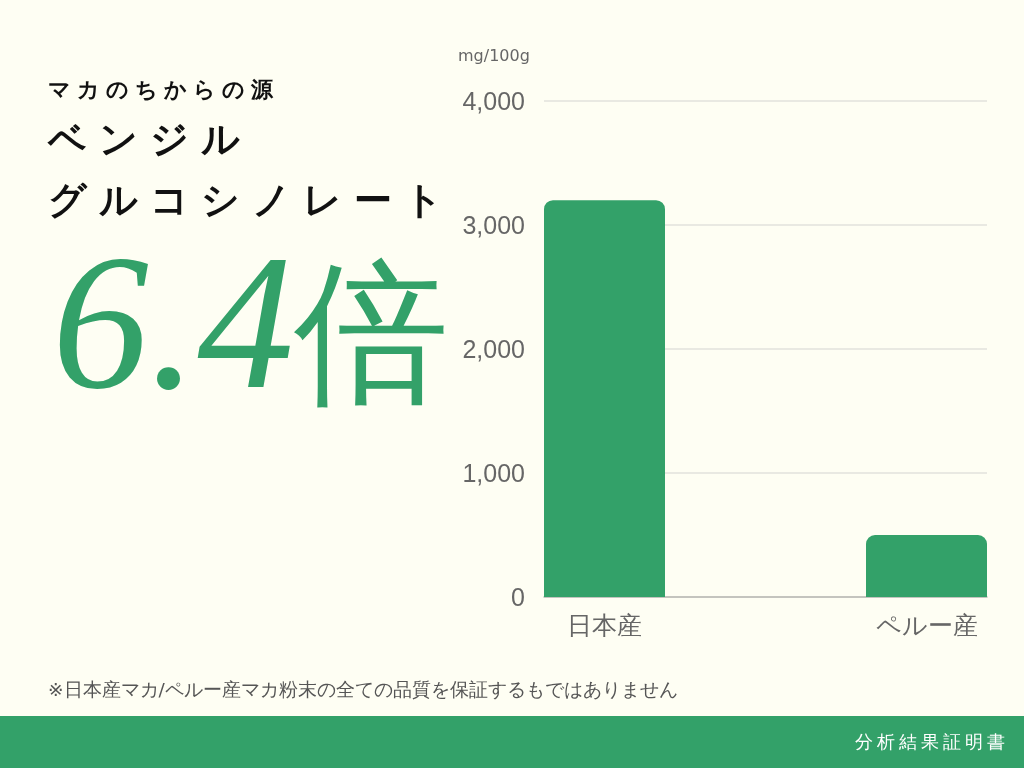 The width and height of the screenshot is (1024, 768). Describe the element at coordinates (493, 101) in the screenshot. I see `y-tick-label: 4,000` at that location.